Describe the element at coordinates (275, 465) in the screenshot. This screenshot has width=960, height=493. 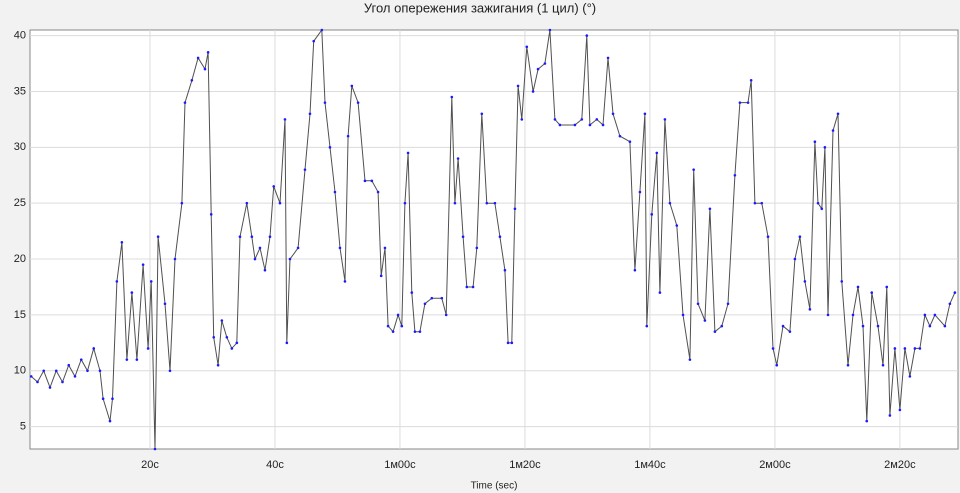
I see `x-tick-label: 40с` at that location.